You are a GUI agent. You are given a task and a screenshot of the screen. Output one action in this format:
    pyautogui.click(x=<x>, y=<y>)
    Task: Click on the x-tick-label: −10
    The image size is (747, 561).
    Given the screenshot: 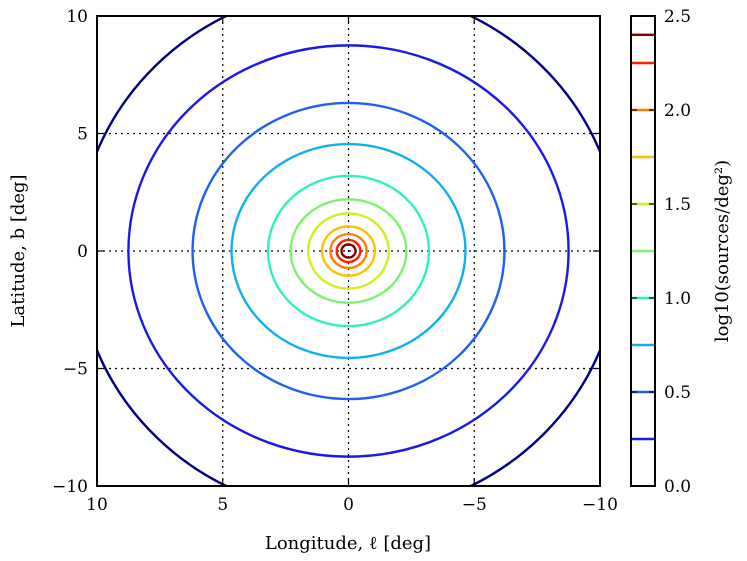 What is the action you would take?
    pyautogui.click(x=600, y=505)
    